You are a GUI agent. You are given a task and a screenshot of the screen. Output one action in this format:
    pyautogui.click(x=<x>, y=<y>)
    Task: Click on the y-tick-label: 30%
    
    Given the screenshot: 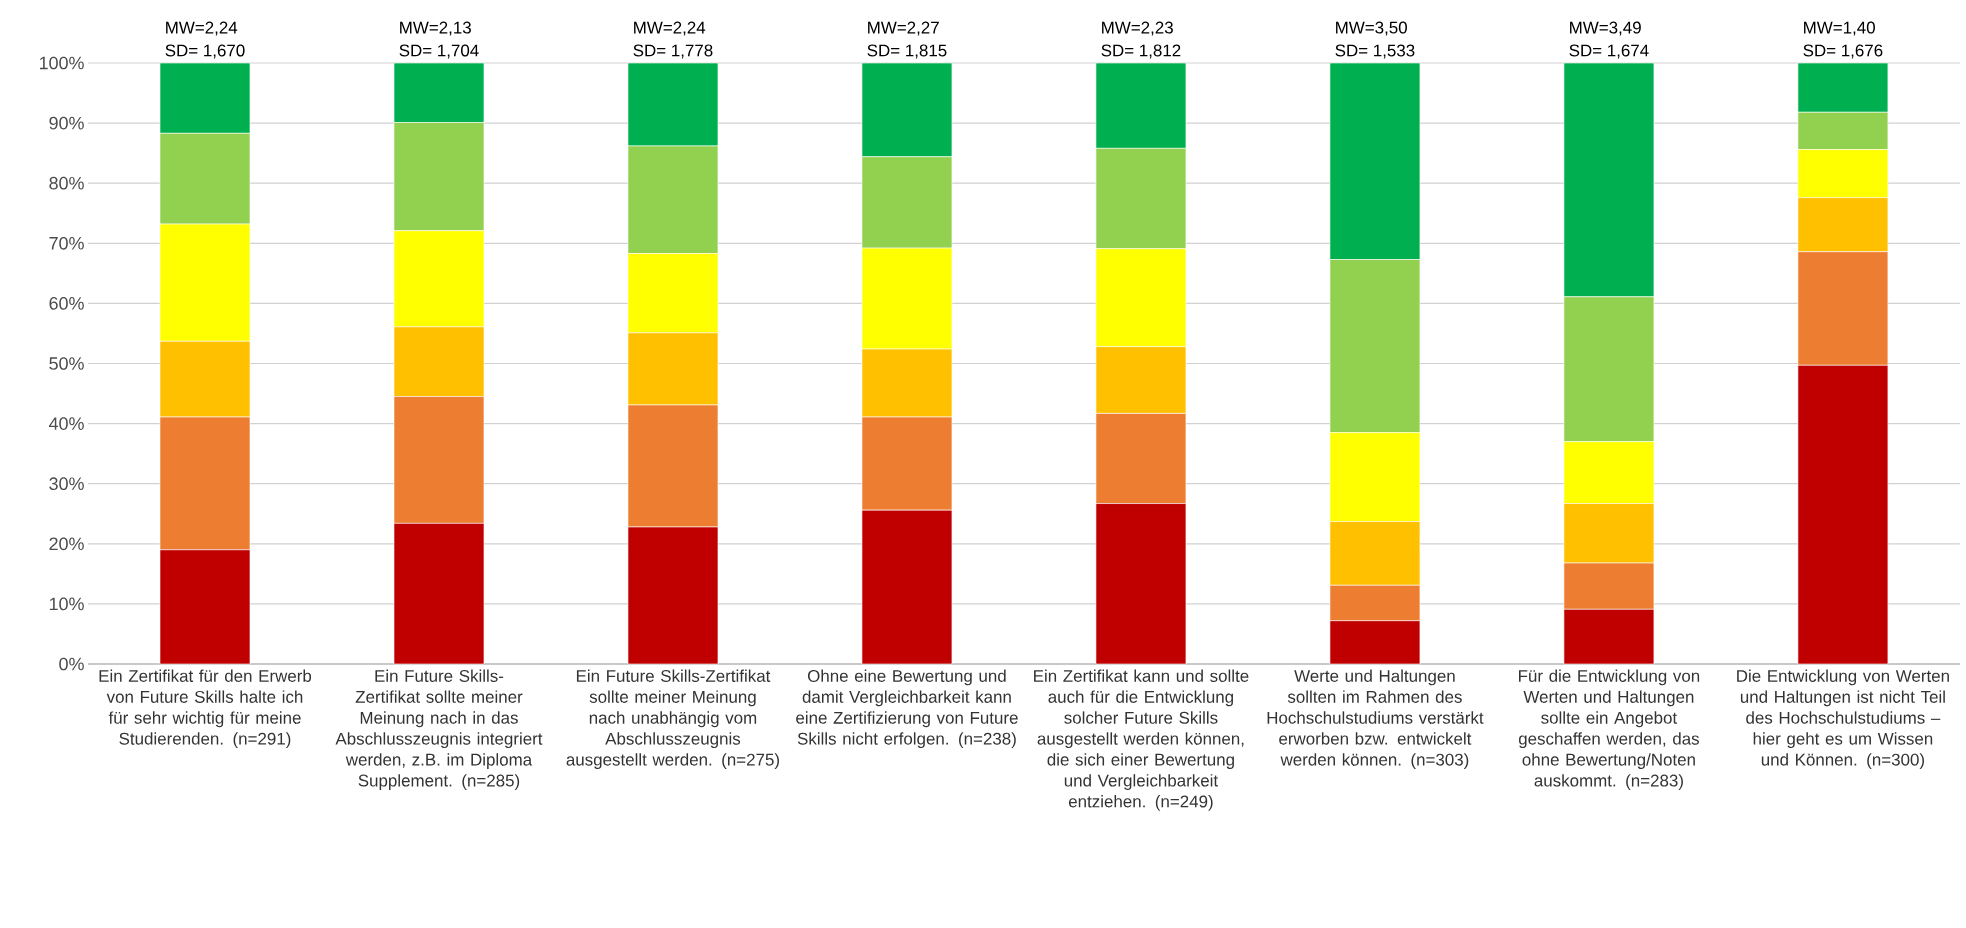 What is the action you would take?
    pyautogui.click(x=66, y=484)
    